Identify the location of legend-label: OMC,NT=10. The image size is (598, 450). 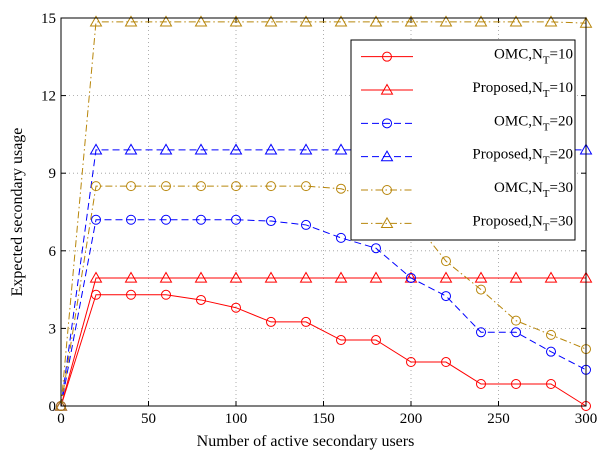
(533, 57).